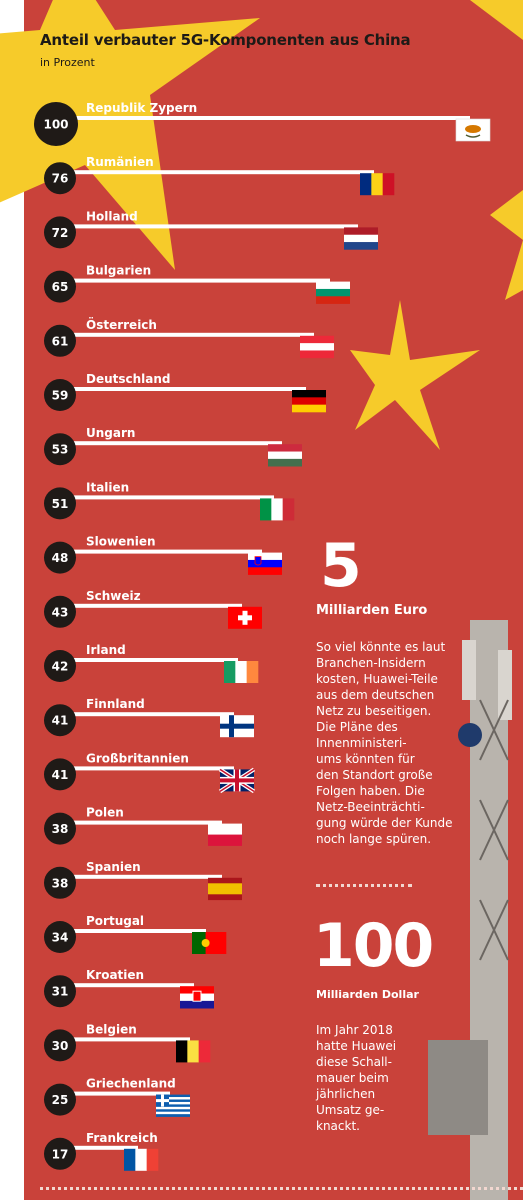 The image size is (523, 1200). I want to click on bar-spanien, so click(146, 876).